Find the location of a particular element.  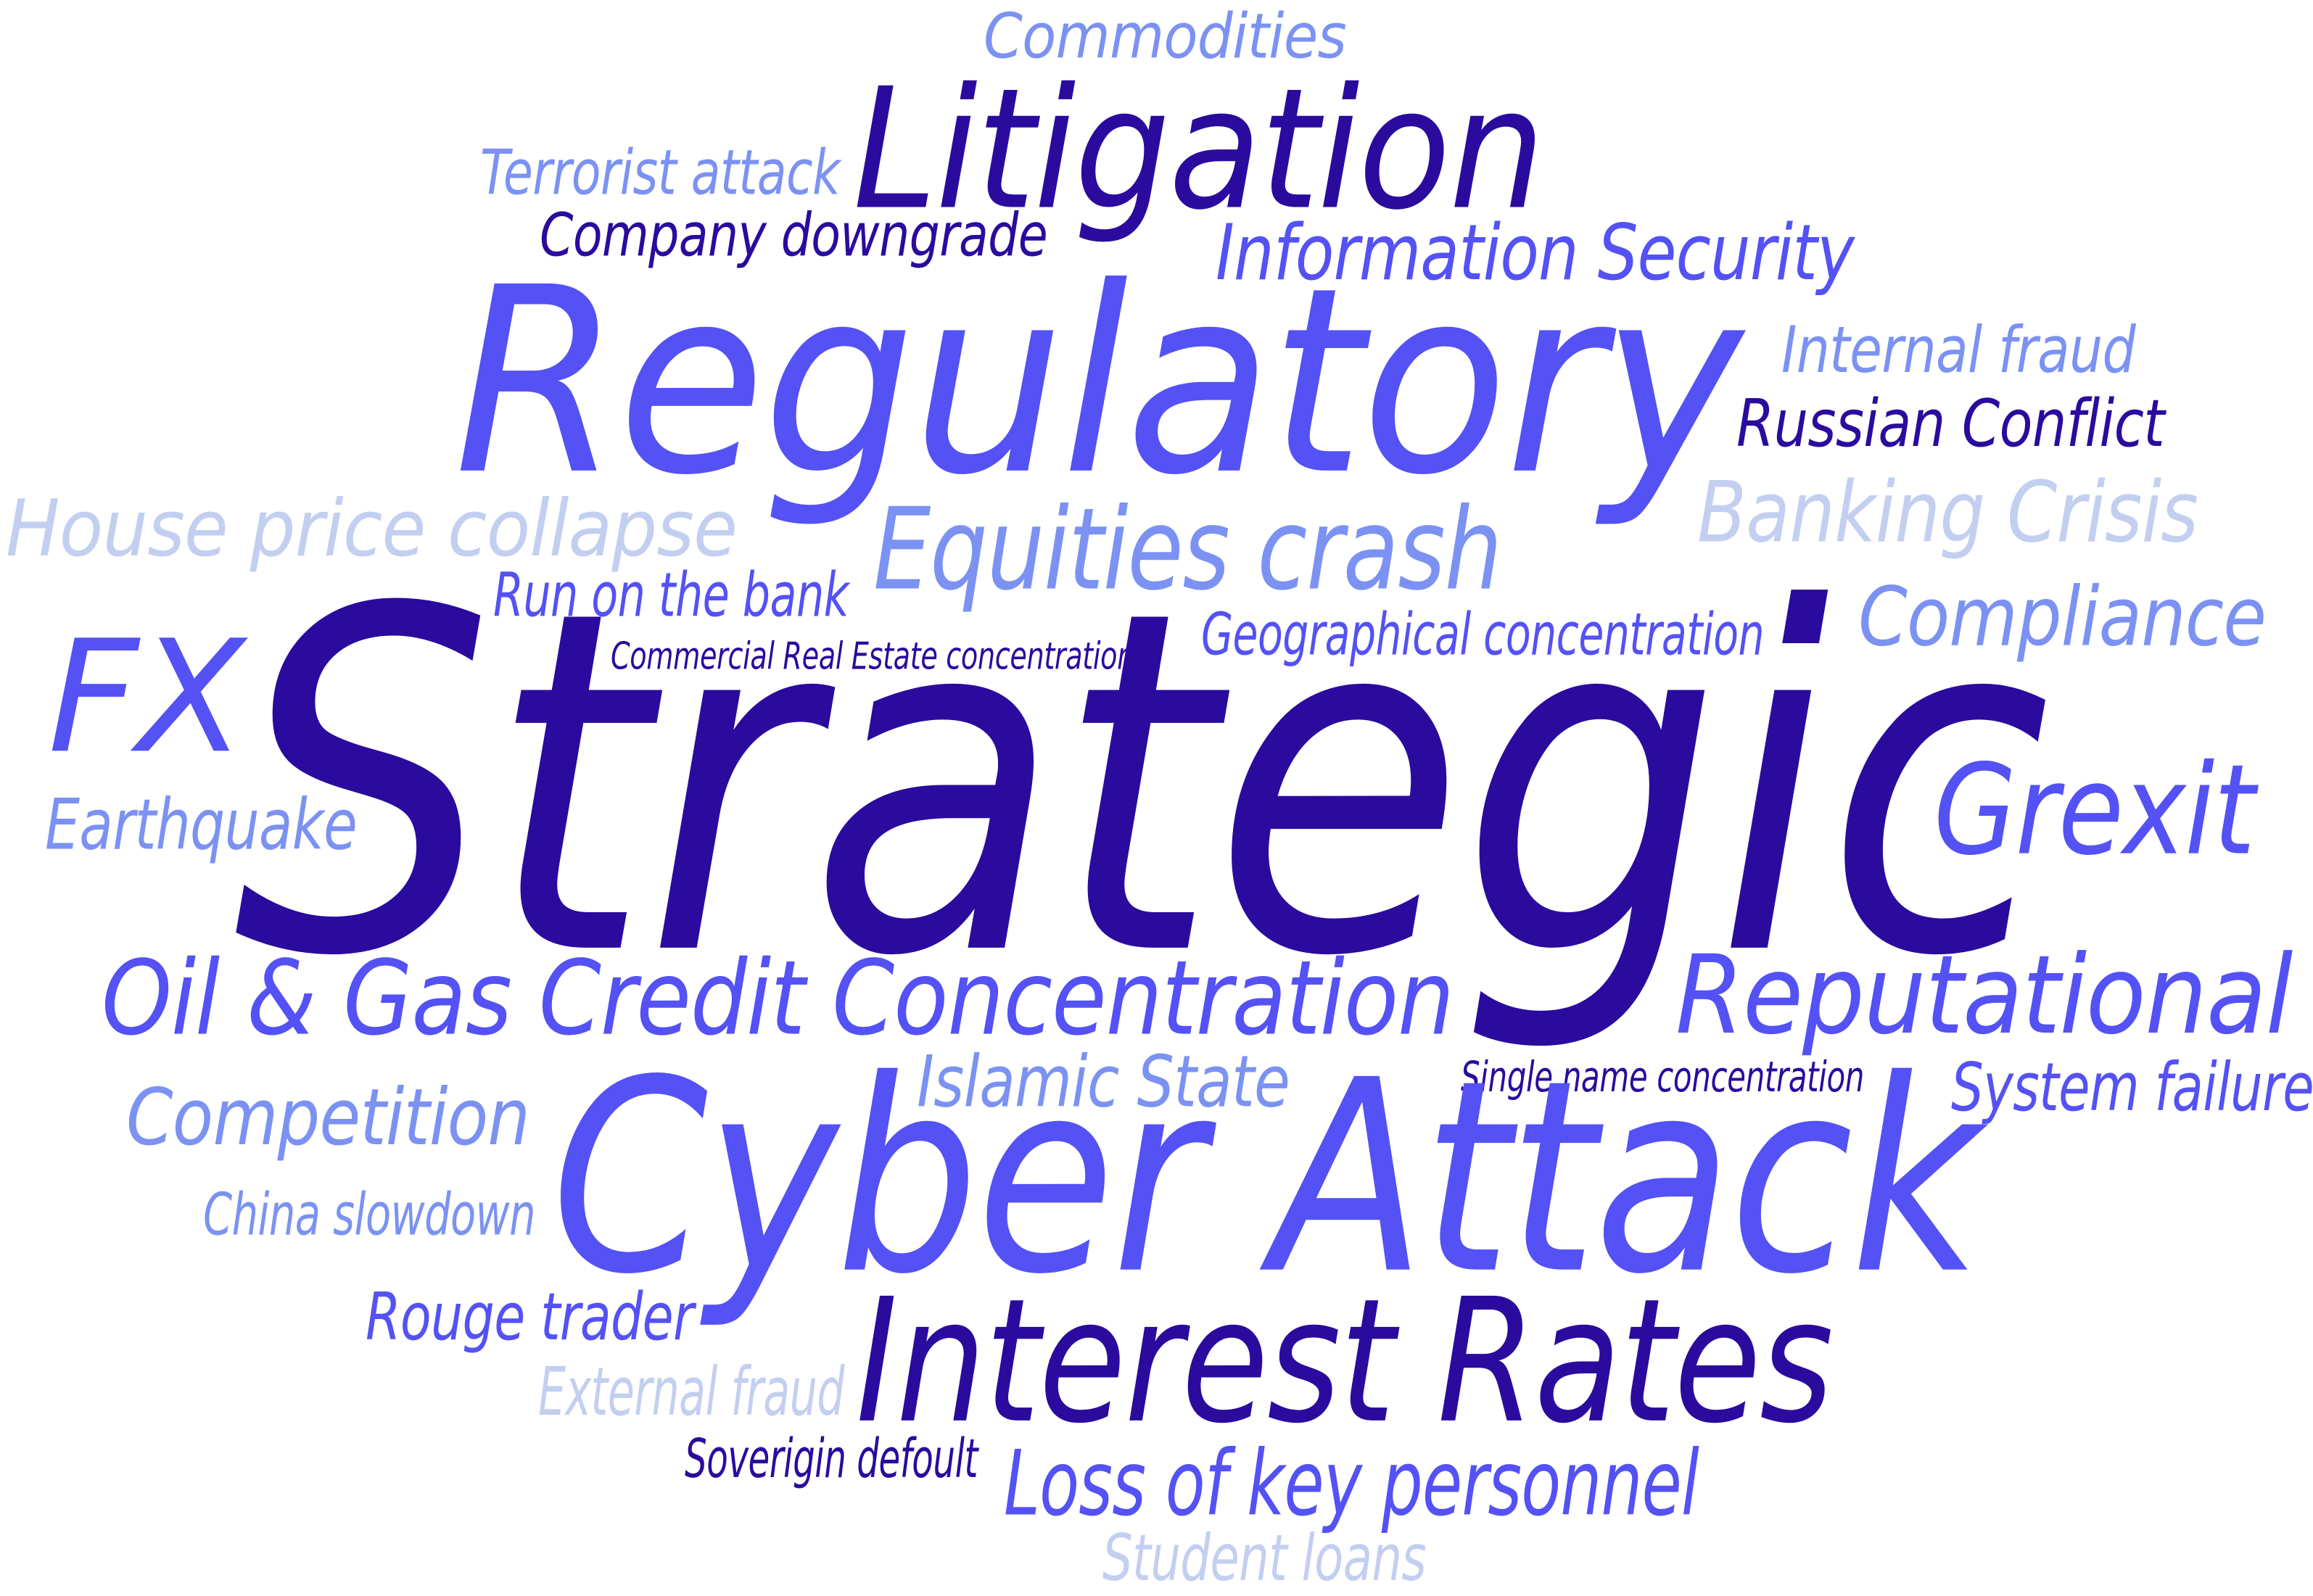

word-system-failure: System failure is located at coordinates (2132, 1087).